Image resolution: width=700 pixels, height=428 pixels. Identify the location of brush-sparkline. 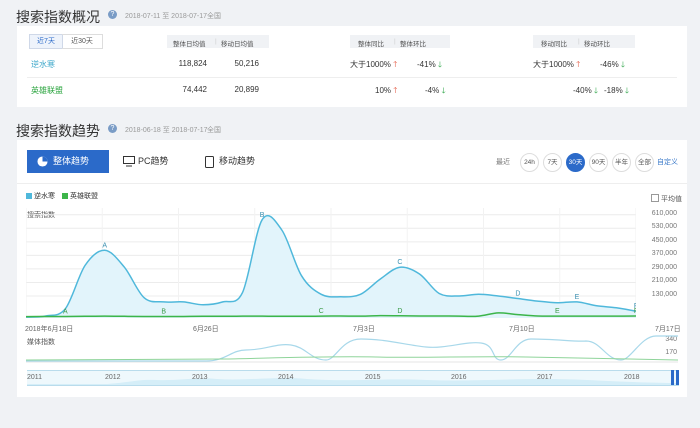
(353, 381).